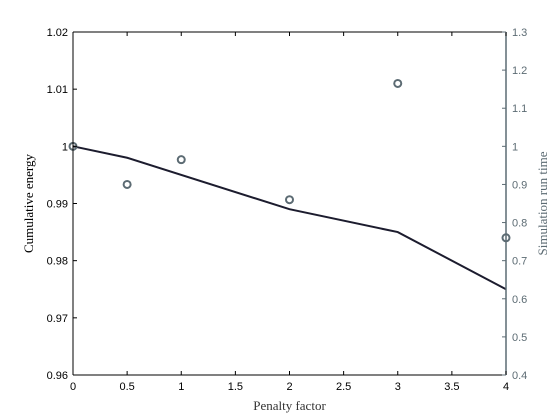 The height and width of the screenshot is (420, 560). I want to click on left-y-tick-label: 1, so click(65, 147).